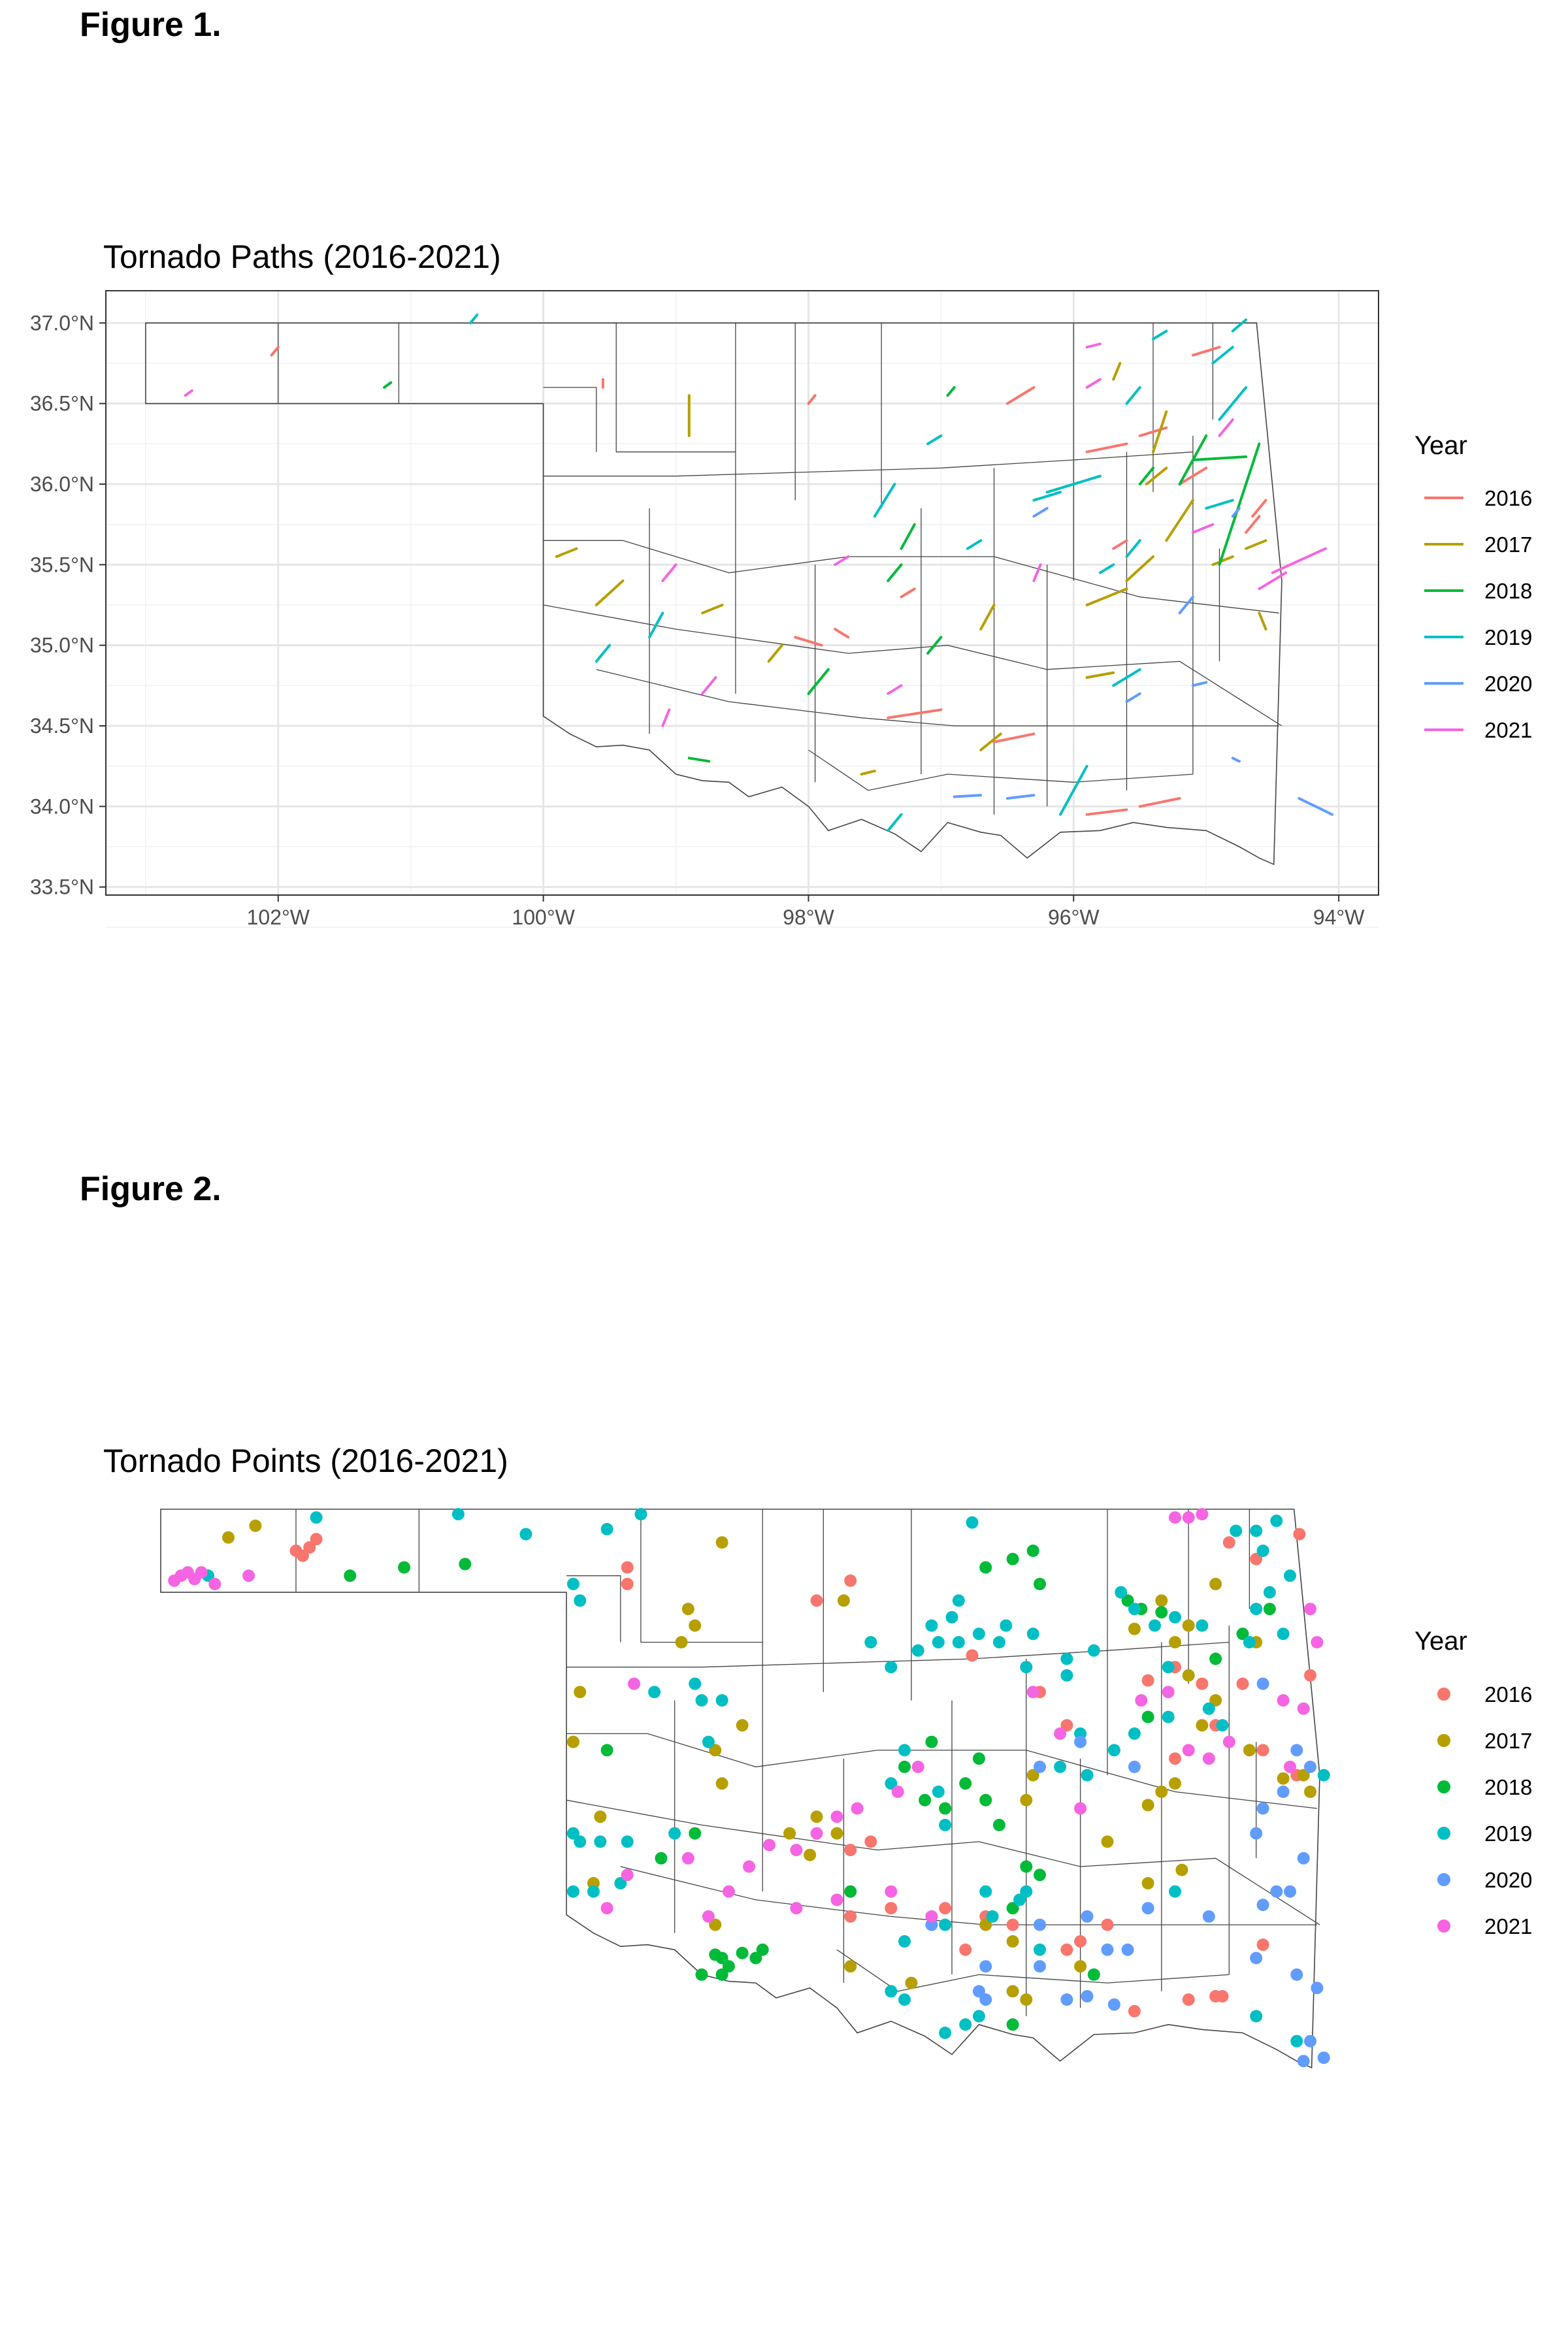 This screenshot has height=2352, width=1568. Describe the element at coordinates (1443, 1740) in the screenshot. I see `legend-key-2017` at that location.